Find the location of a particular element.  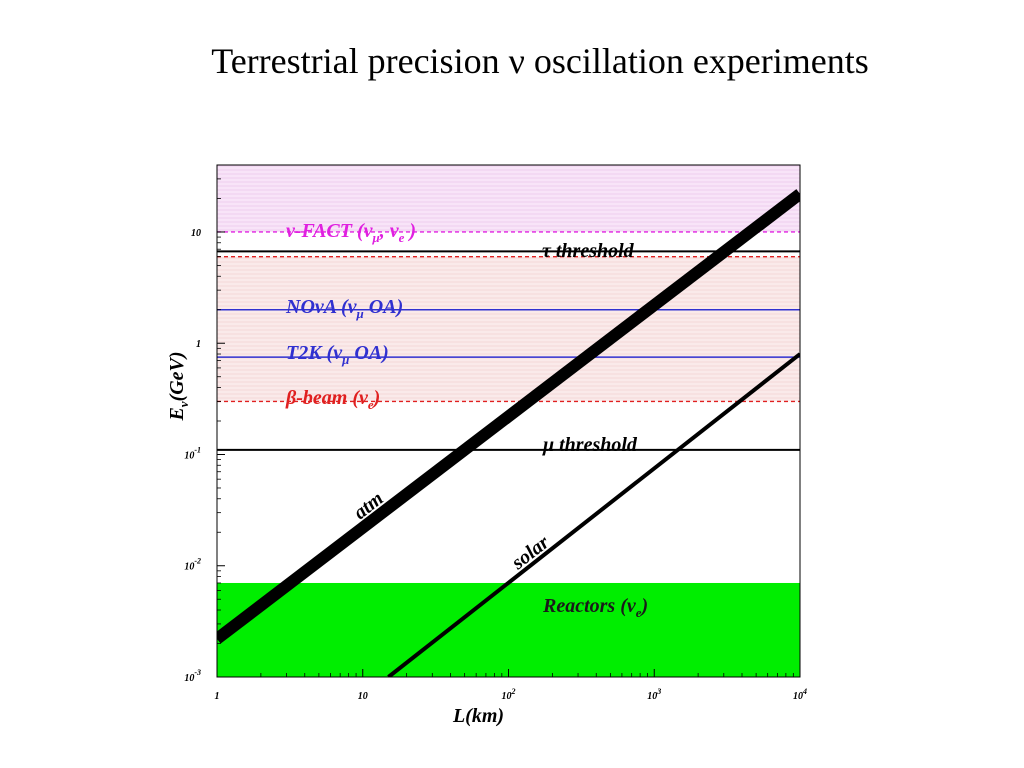

y-axis-title: Eν(GeV) is located at coordinates (178, 386).